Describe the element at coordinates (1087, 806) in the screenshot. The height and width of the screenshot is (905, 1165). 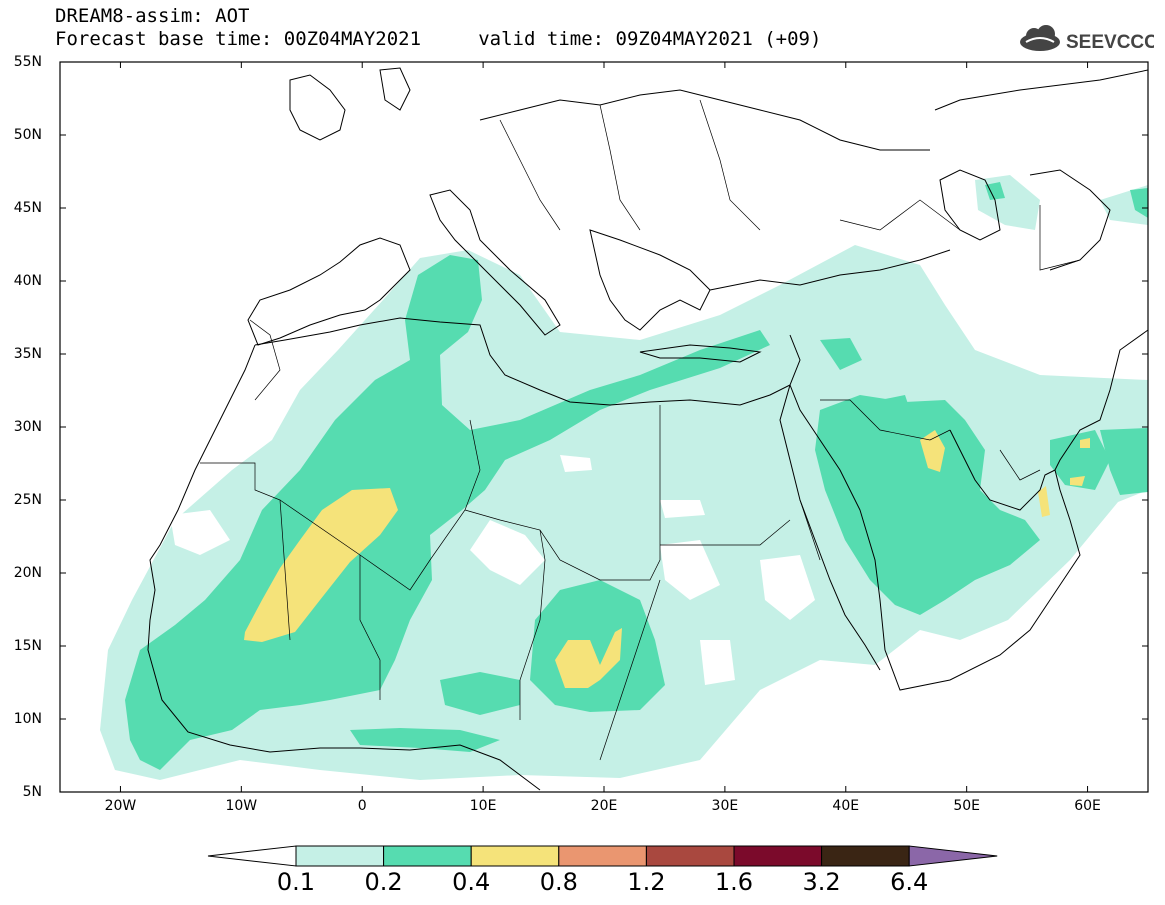
I see `lon-tick-label: 60E` at that location.